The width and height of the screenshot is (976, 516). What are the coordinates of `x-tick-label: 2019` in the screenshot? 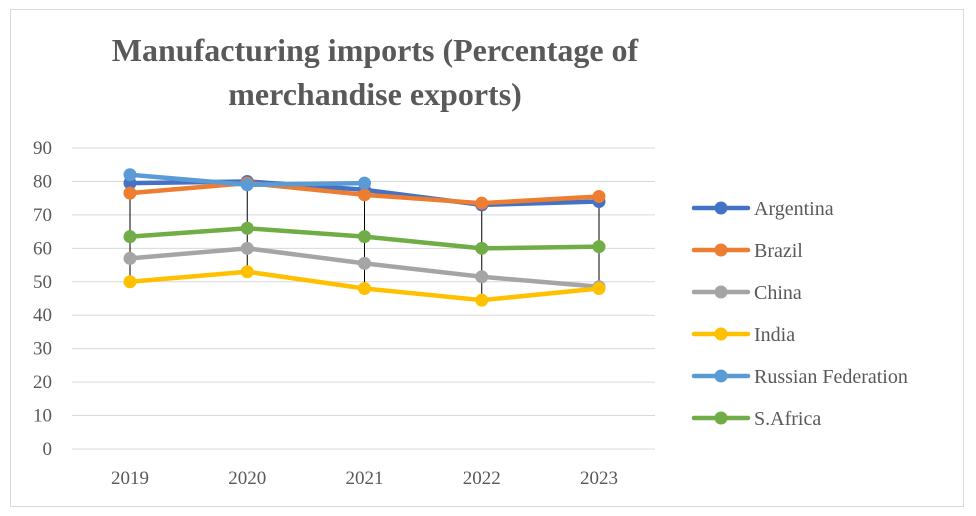 It's located at (130, 478).